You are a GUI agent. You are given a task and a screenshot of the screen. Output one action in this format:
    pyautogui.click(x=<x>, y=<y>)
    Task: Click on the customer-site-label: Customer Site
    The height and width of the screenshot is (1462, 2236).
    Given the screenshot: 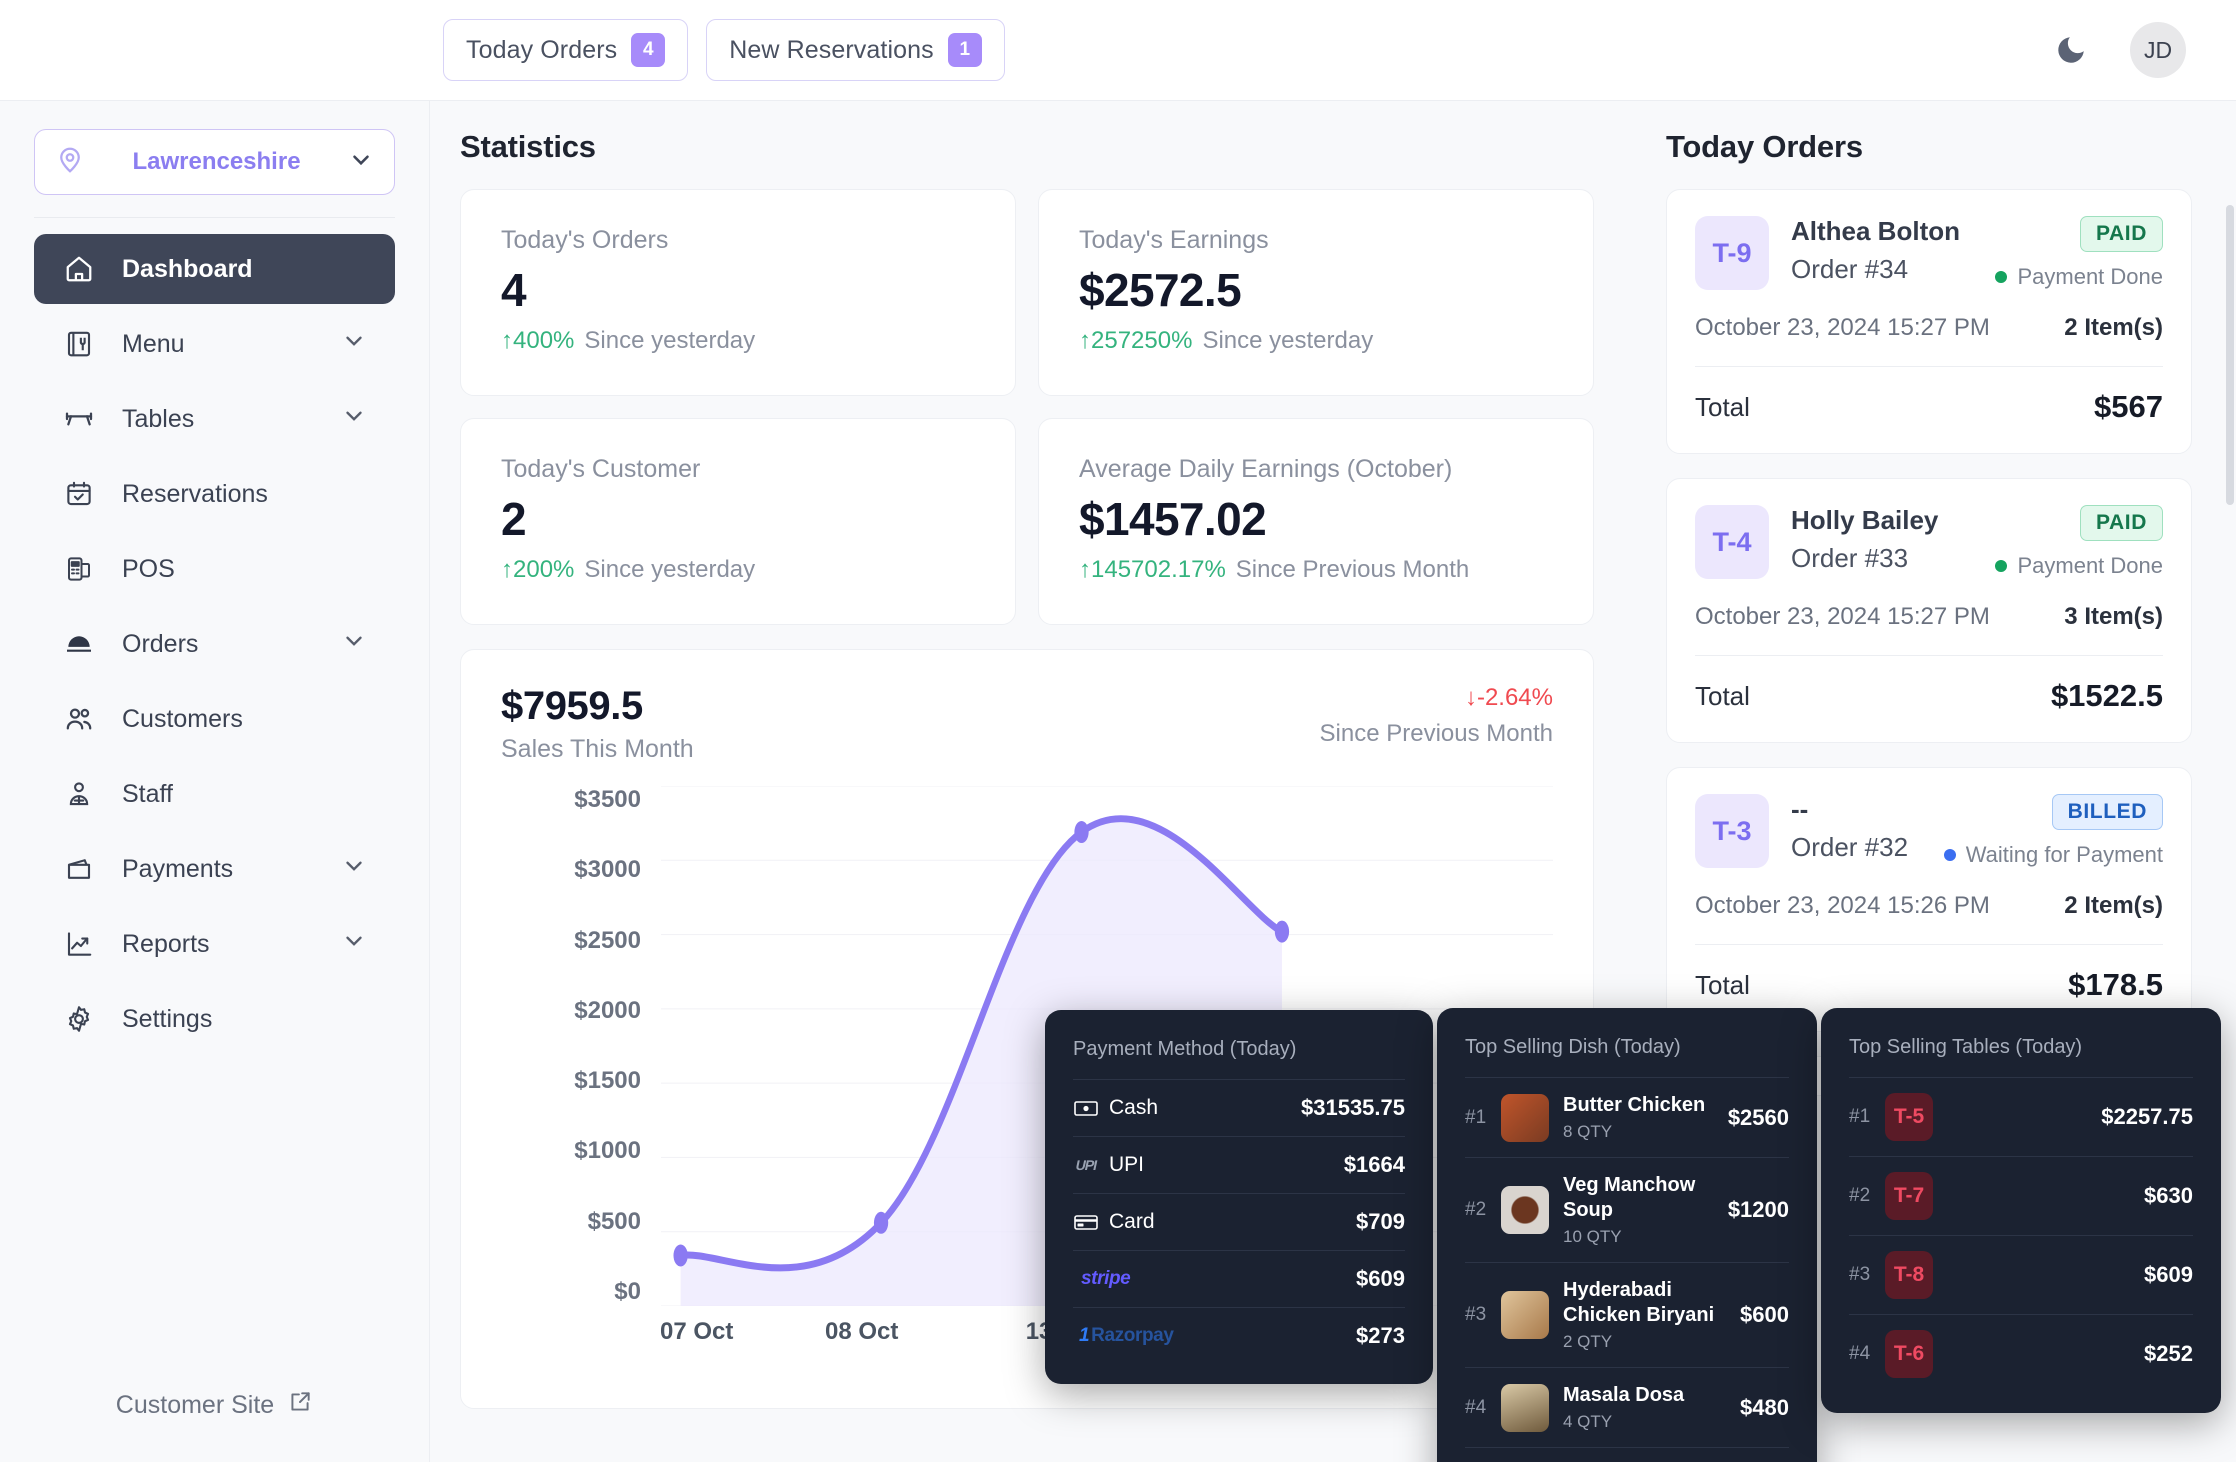 What is the action you would take?
    pyautogui.click(x=195, y=1405)
    